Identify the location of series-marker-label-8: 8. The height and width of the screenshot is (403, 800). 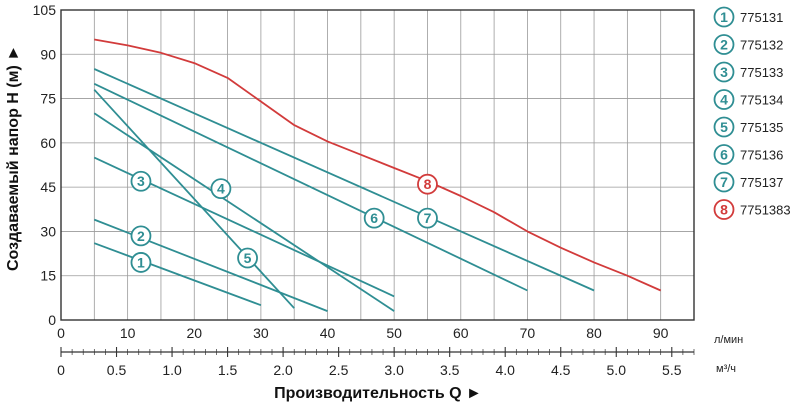
(428, 184).